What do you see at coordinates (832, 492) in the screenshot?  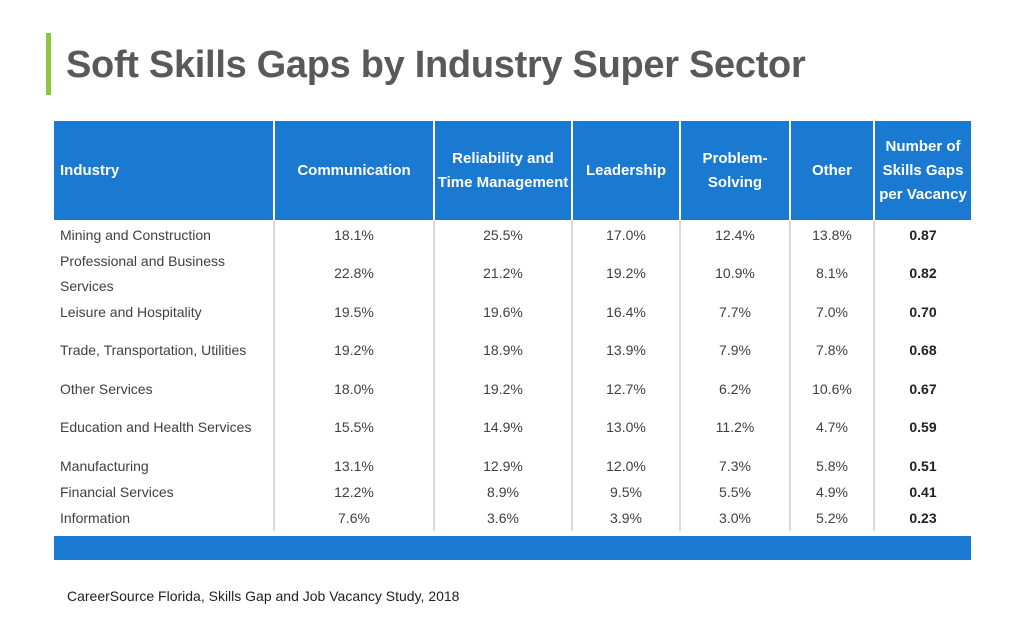 I see `value-cell: 4.9%` at bounding box center [832, 492].